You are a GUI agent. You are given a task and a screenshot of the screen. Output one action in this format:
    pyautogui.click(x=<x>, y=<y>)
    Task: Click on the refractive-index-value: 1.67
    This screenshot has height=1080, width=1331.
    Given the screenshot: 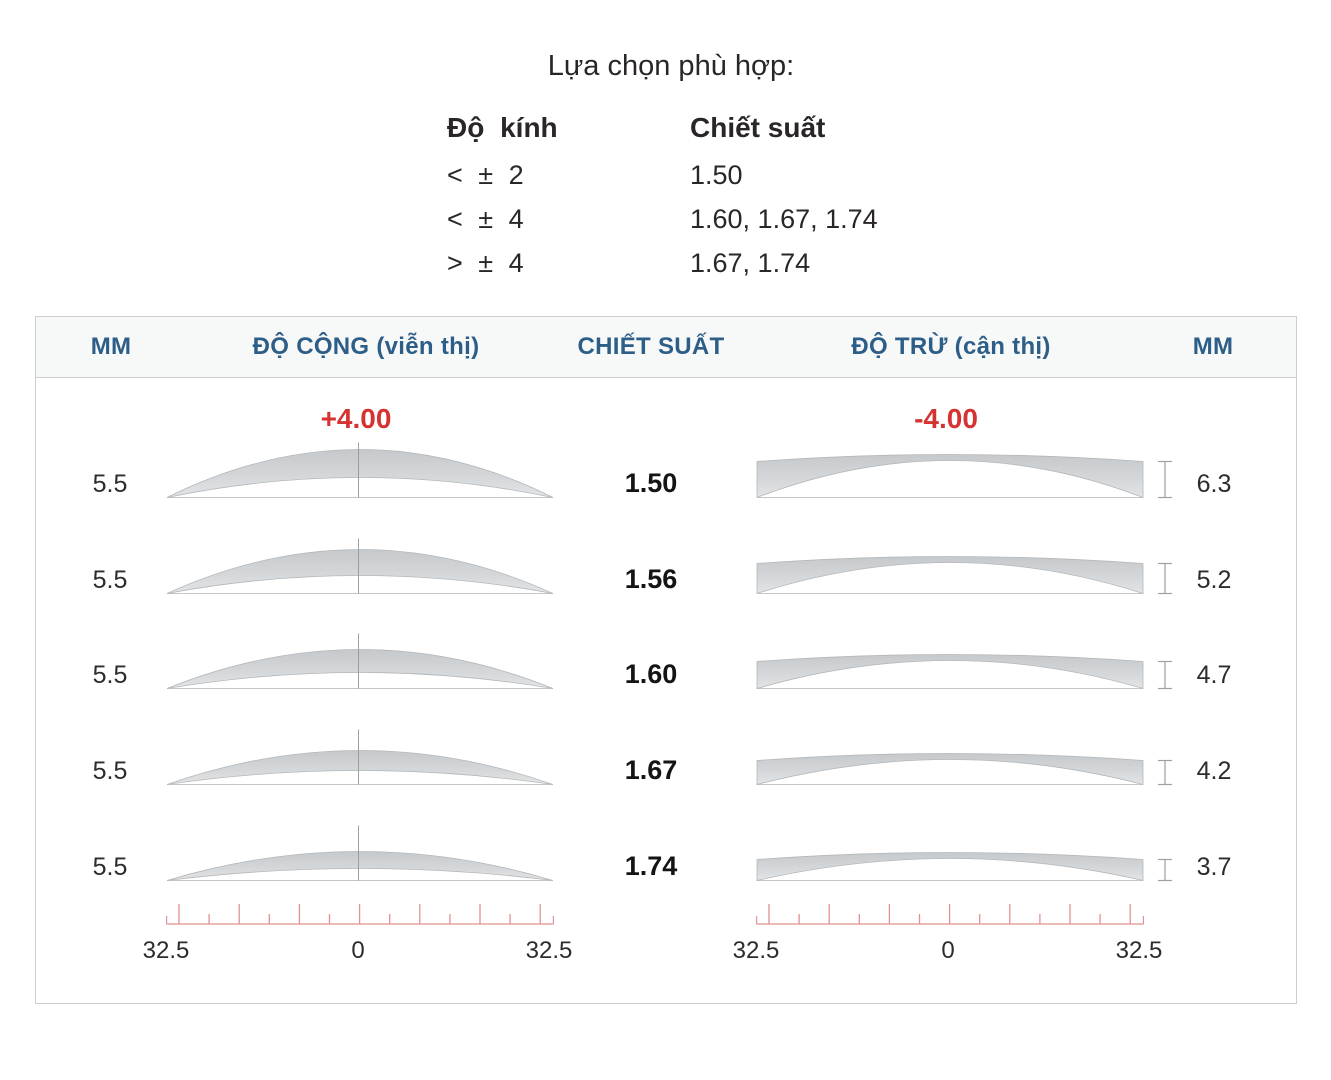 What is the action you would take?
    pyautogui.click(x=651, y=770)
    